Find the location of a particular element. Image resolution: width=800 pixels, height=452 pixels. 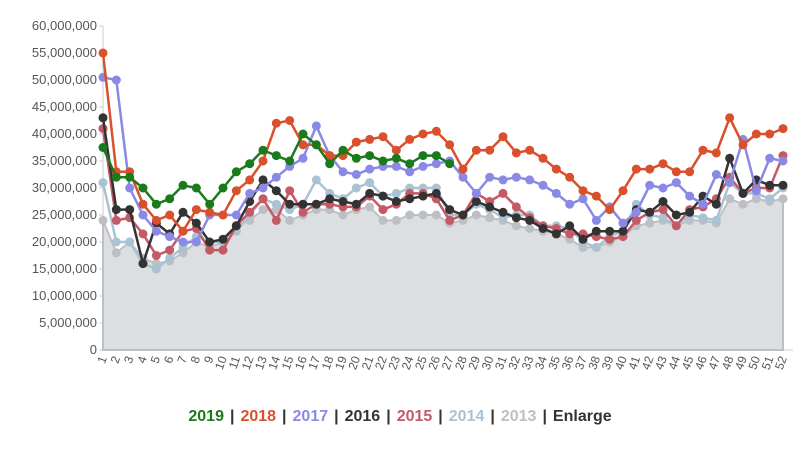

enlarge-link: Enlarge is located at coordinates (582, 416).